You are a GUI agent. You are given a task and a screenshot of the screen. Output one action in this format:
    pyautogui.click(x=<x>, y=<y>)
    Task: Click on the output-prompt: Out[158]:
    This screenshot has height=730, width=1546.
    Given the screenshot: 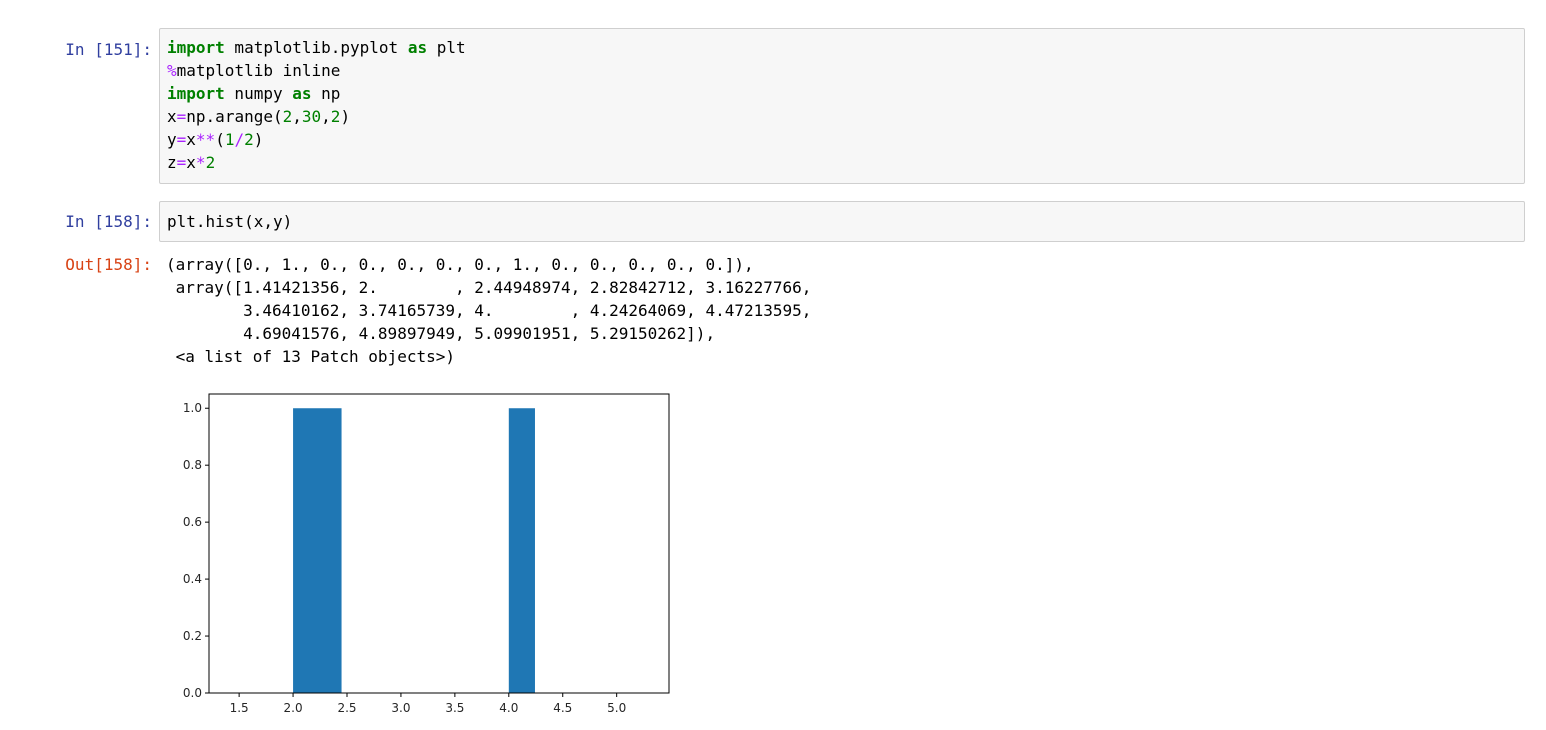 What is the action you would take?
    pyautogui.click(x=108, y=264)
    